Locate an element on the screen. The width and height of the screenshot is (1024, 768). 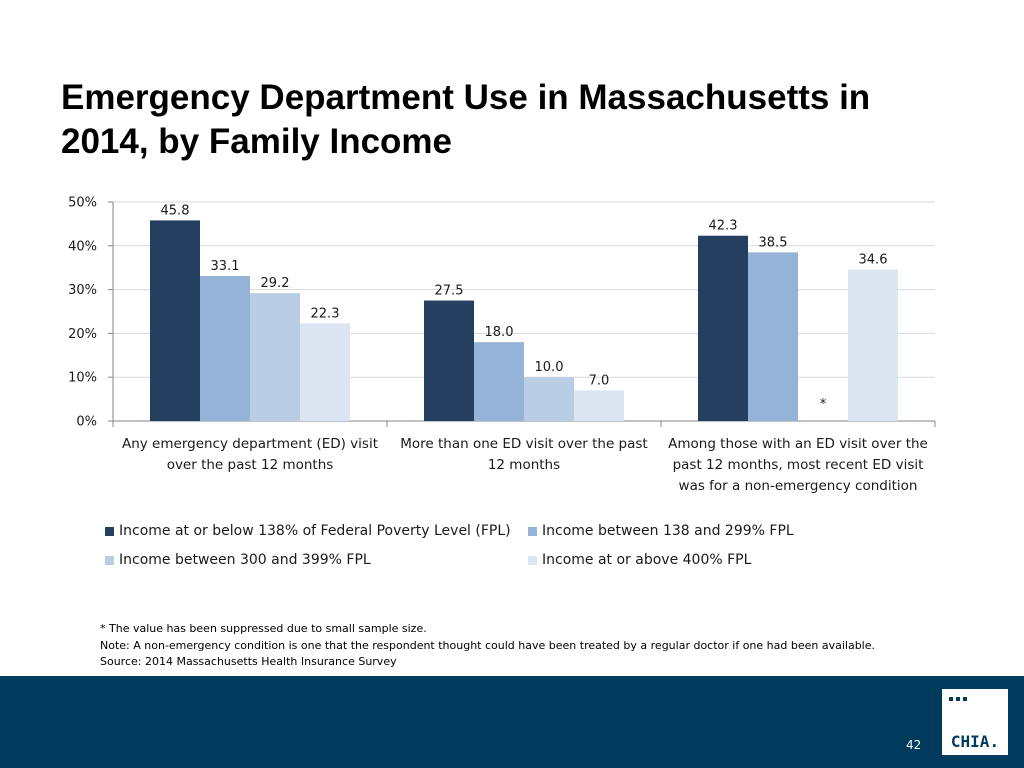
suppressed-marker: * is located at coordinates (823, 404).